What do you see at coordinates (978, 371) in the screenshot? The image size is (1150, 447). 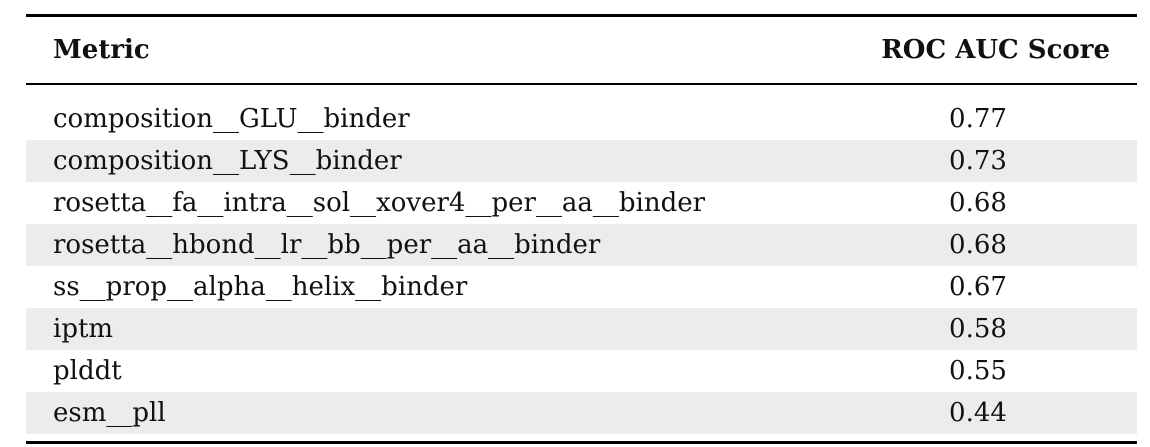 I see `score-cell: 0.55` at bounding box center [978, 371].